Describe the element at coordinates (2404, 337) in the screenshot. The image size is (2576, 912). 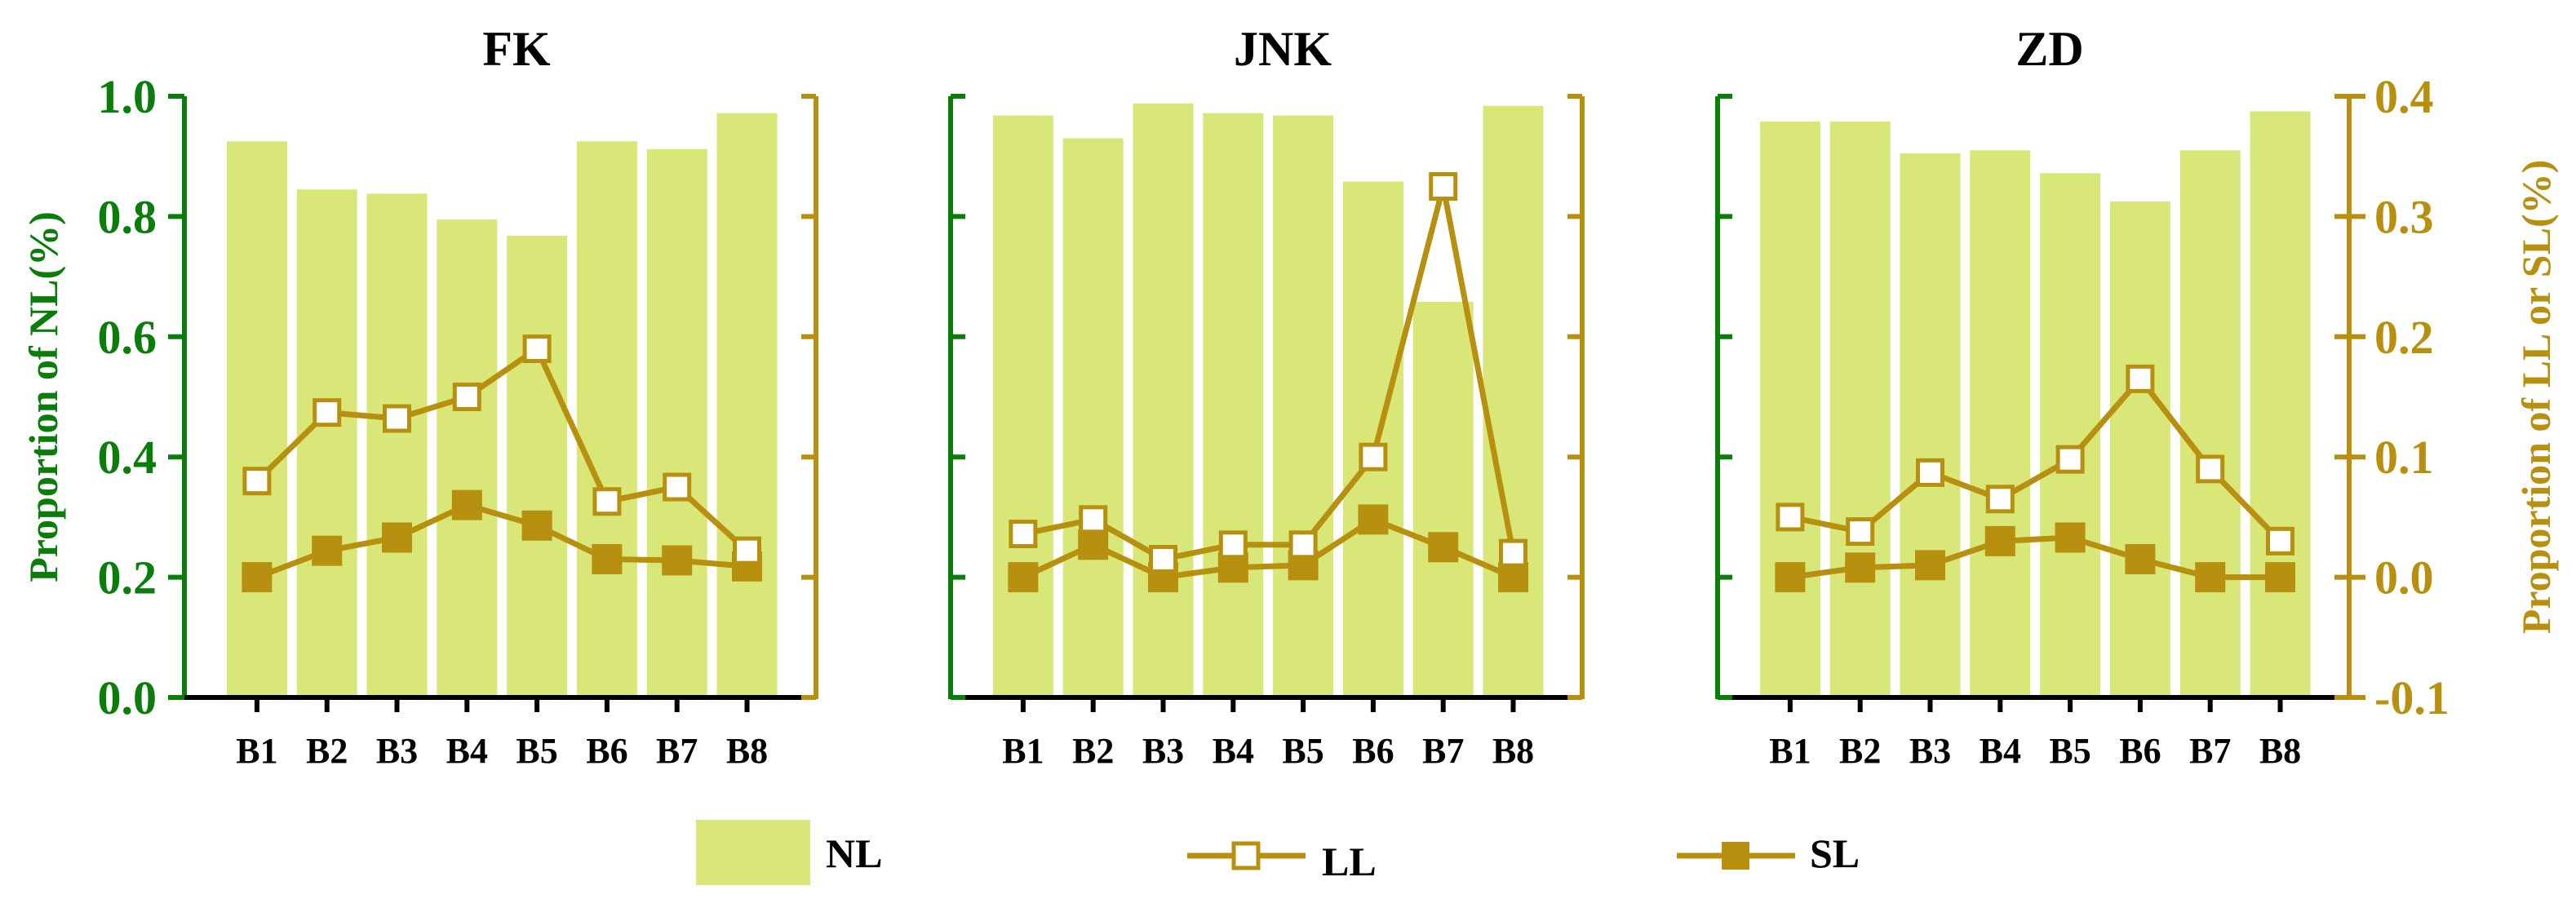
I see `right-tick-label: 0.2` at that location.